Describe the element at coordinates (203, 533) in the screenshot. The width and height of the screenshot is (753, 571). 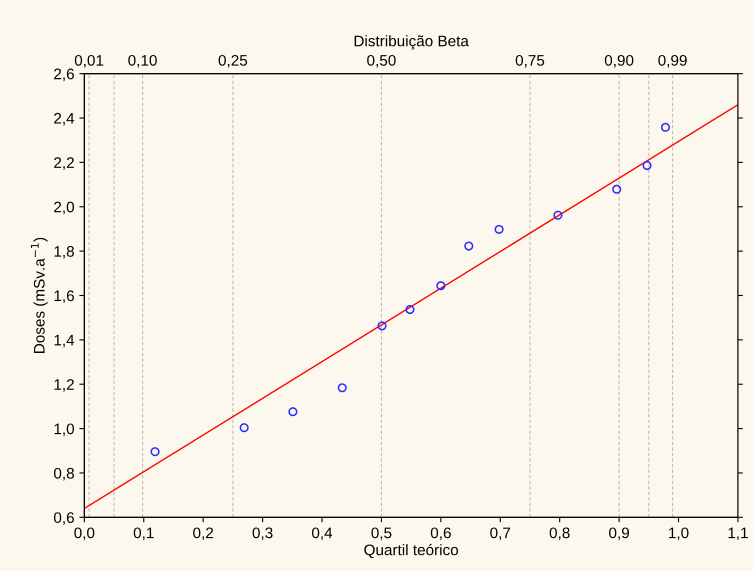
I see `x-tick-label: 0,2` at that location.